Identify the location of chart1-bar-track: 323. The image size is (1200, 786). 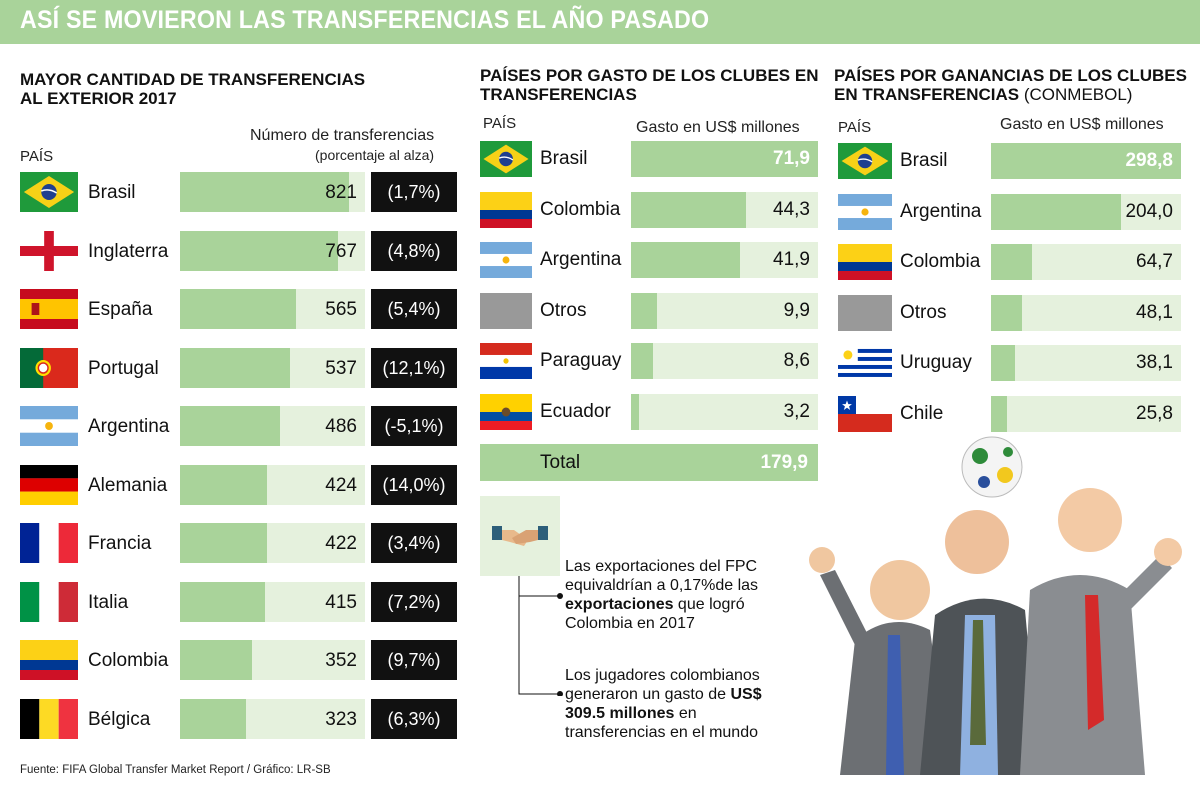
(272, 718).